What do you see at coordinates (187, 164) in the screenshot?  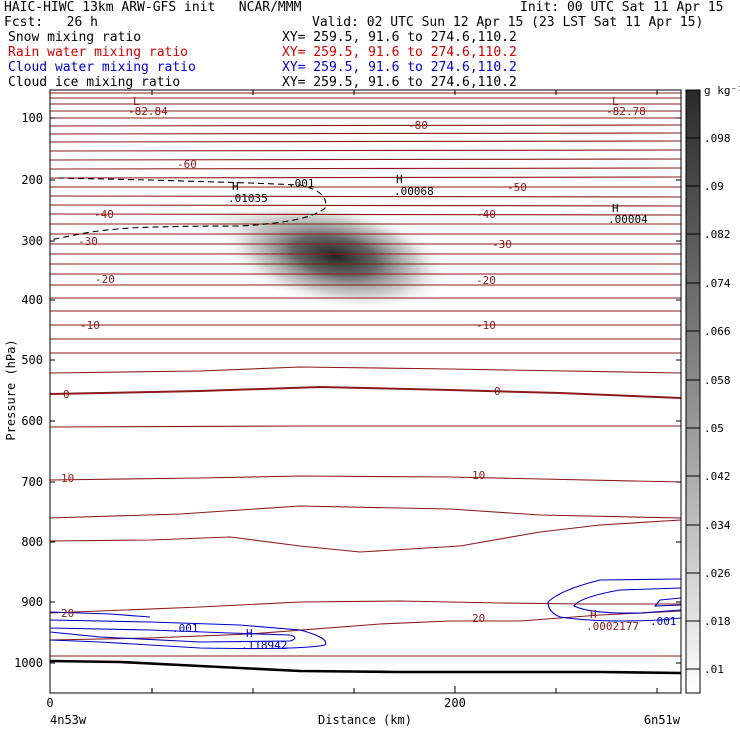 I see `temp-label-m60: -60` at bounding box center [187, 164].